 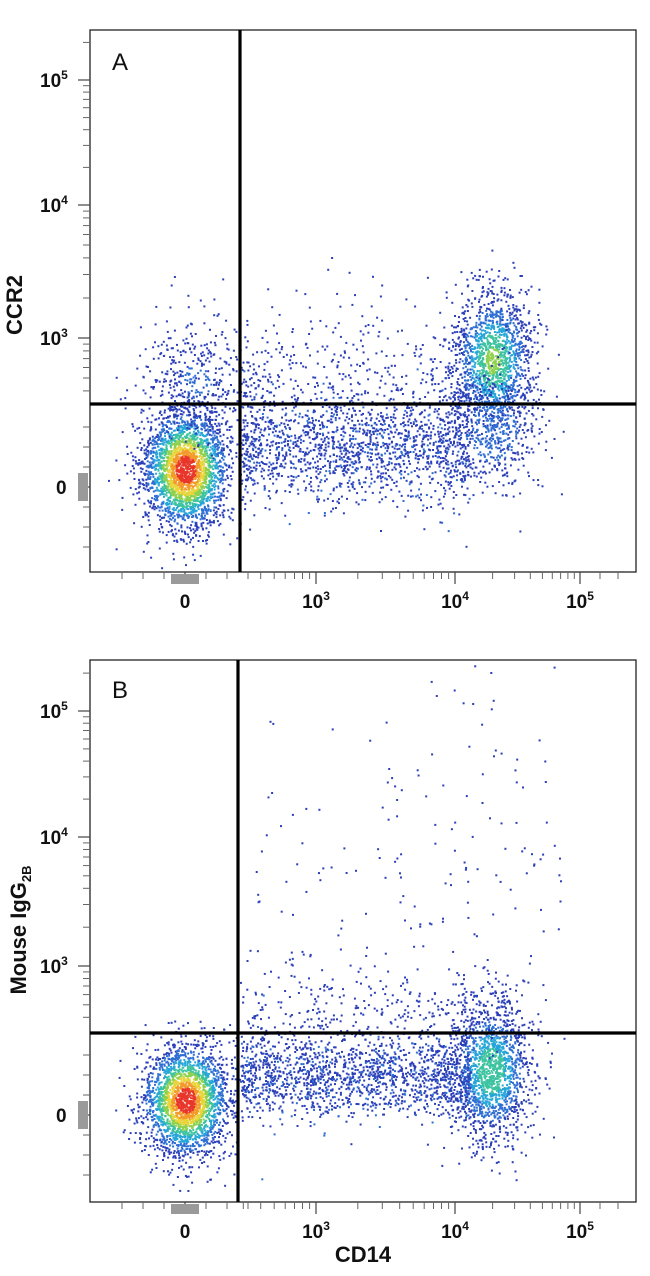 I want to click on panel-b-y-axis-title-sub: 2B, so click(x=26, y=873).